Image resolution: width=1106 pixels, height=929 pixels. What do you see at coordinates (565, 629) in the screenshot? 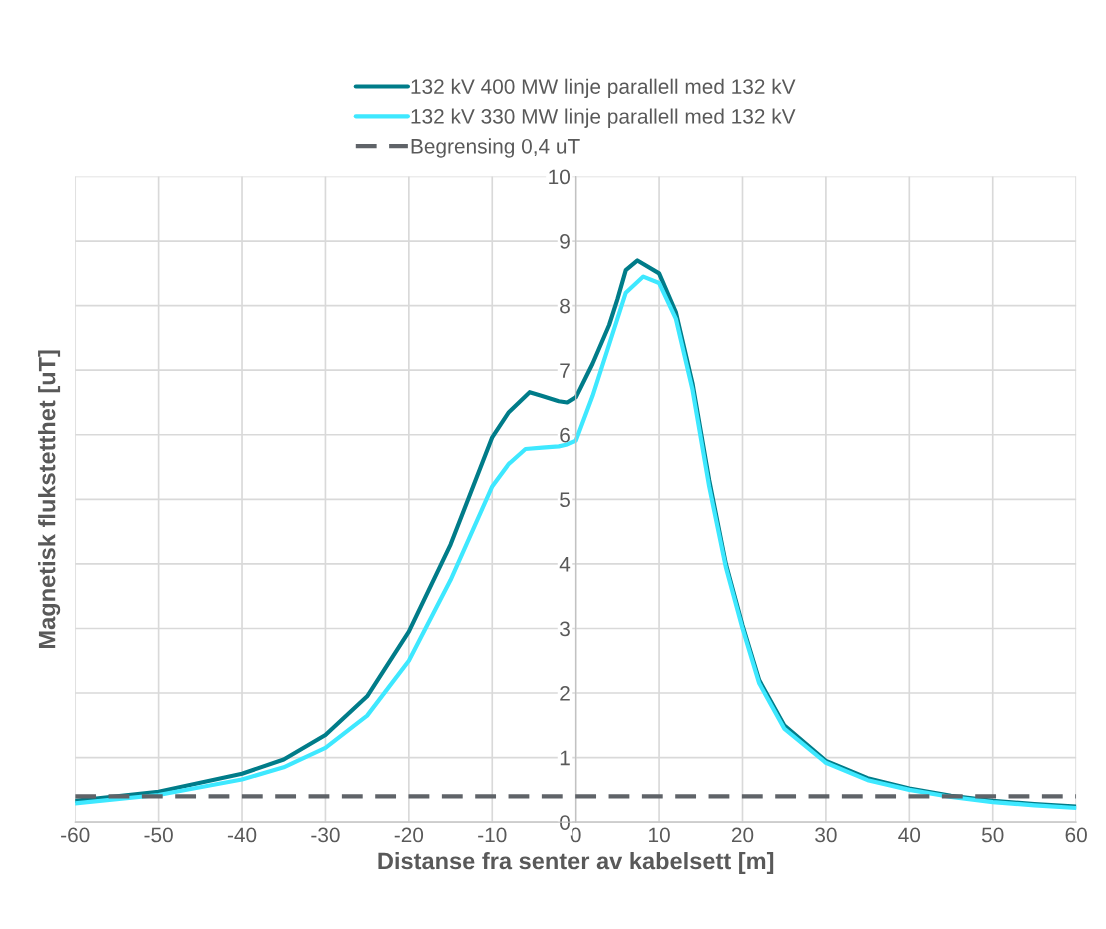
I see `y-tick-label: 3` at bounding box center [565, 629].